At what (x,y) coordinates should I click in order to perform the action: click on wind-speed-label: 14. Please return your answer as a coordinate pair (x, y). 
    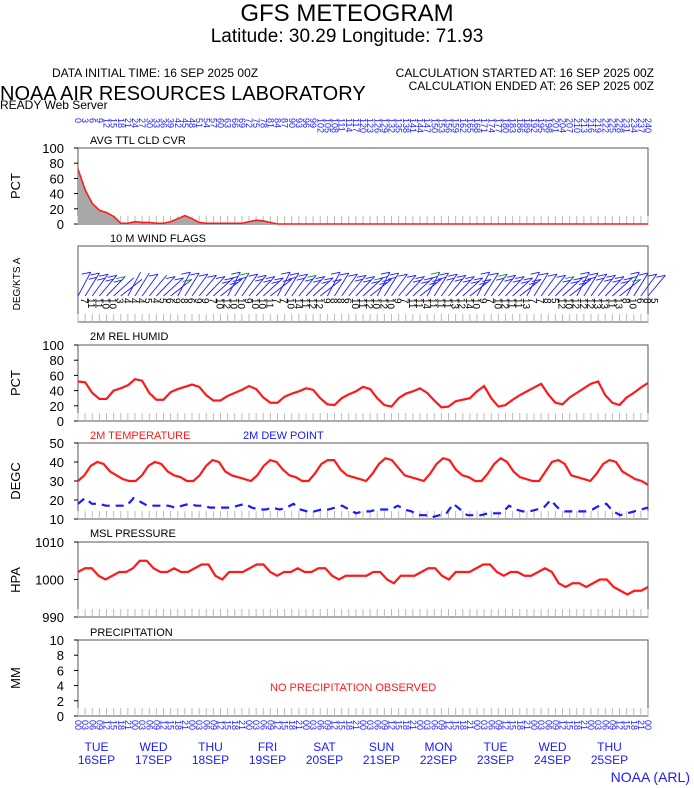
    Looking at the image, I should click on (468, 304).